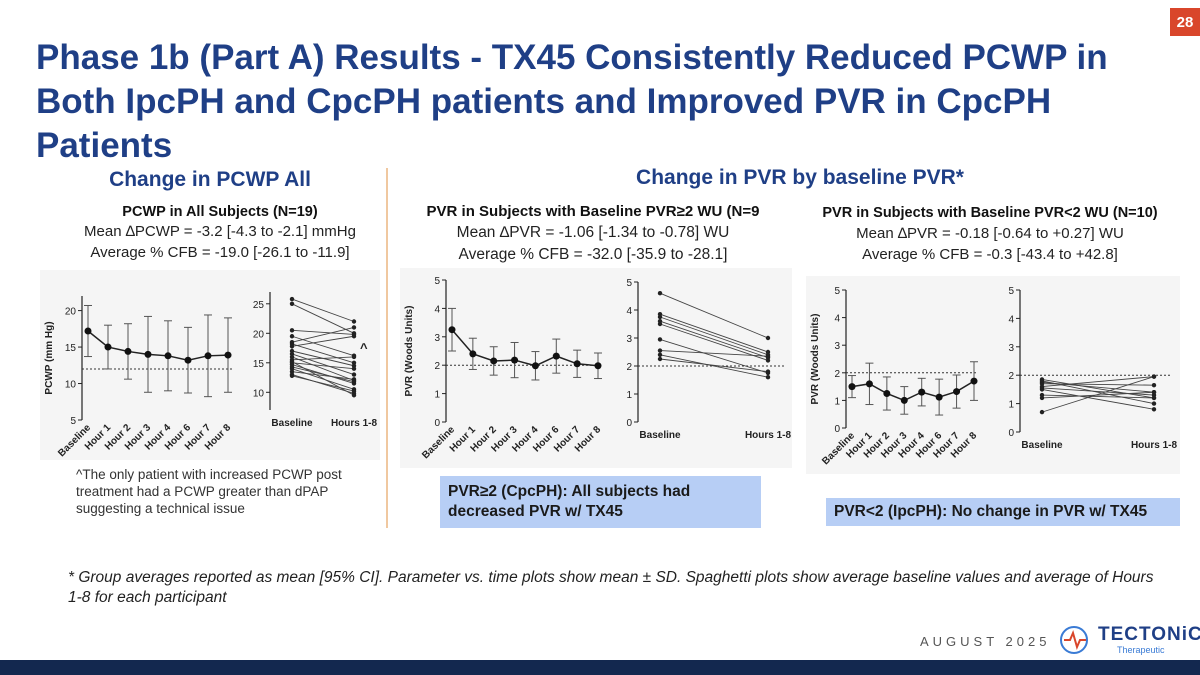 This screenshot has width=1200, height=675. I want to click on mean-line, so click(525, 348).